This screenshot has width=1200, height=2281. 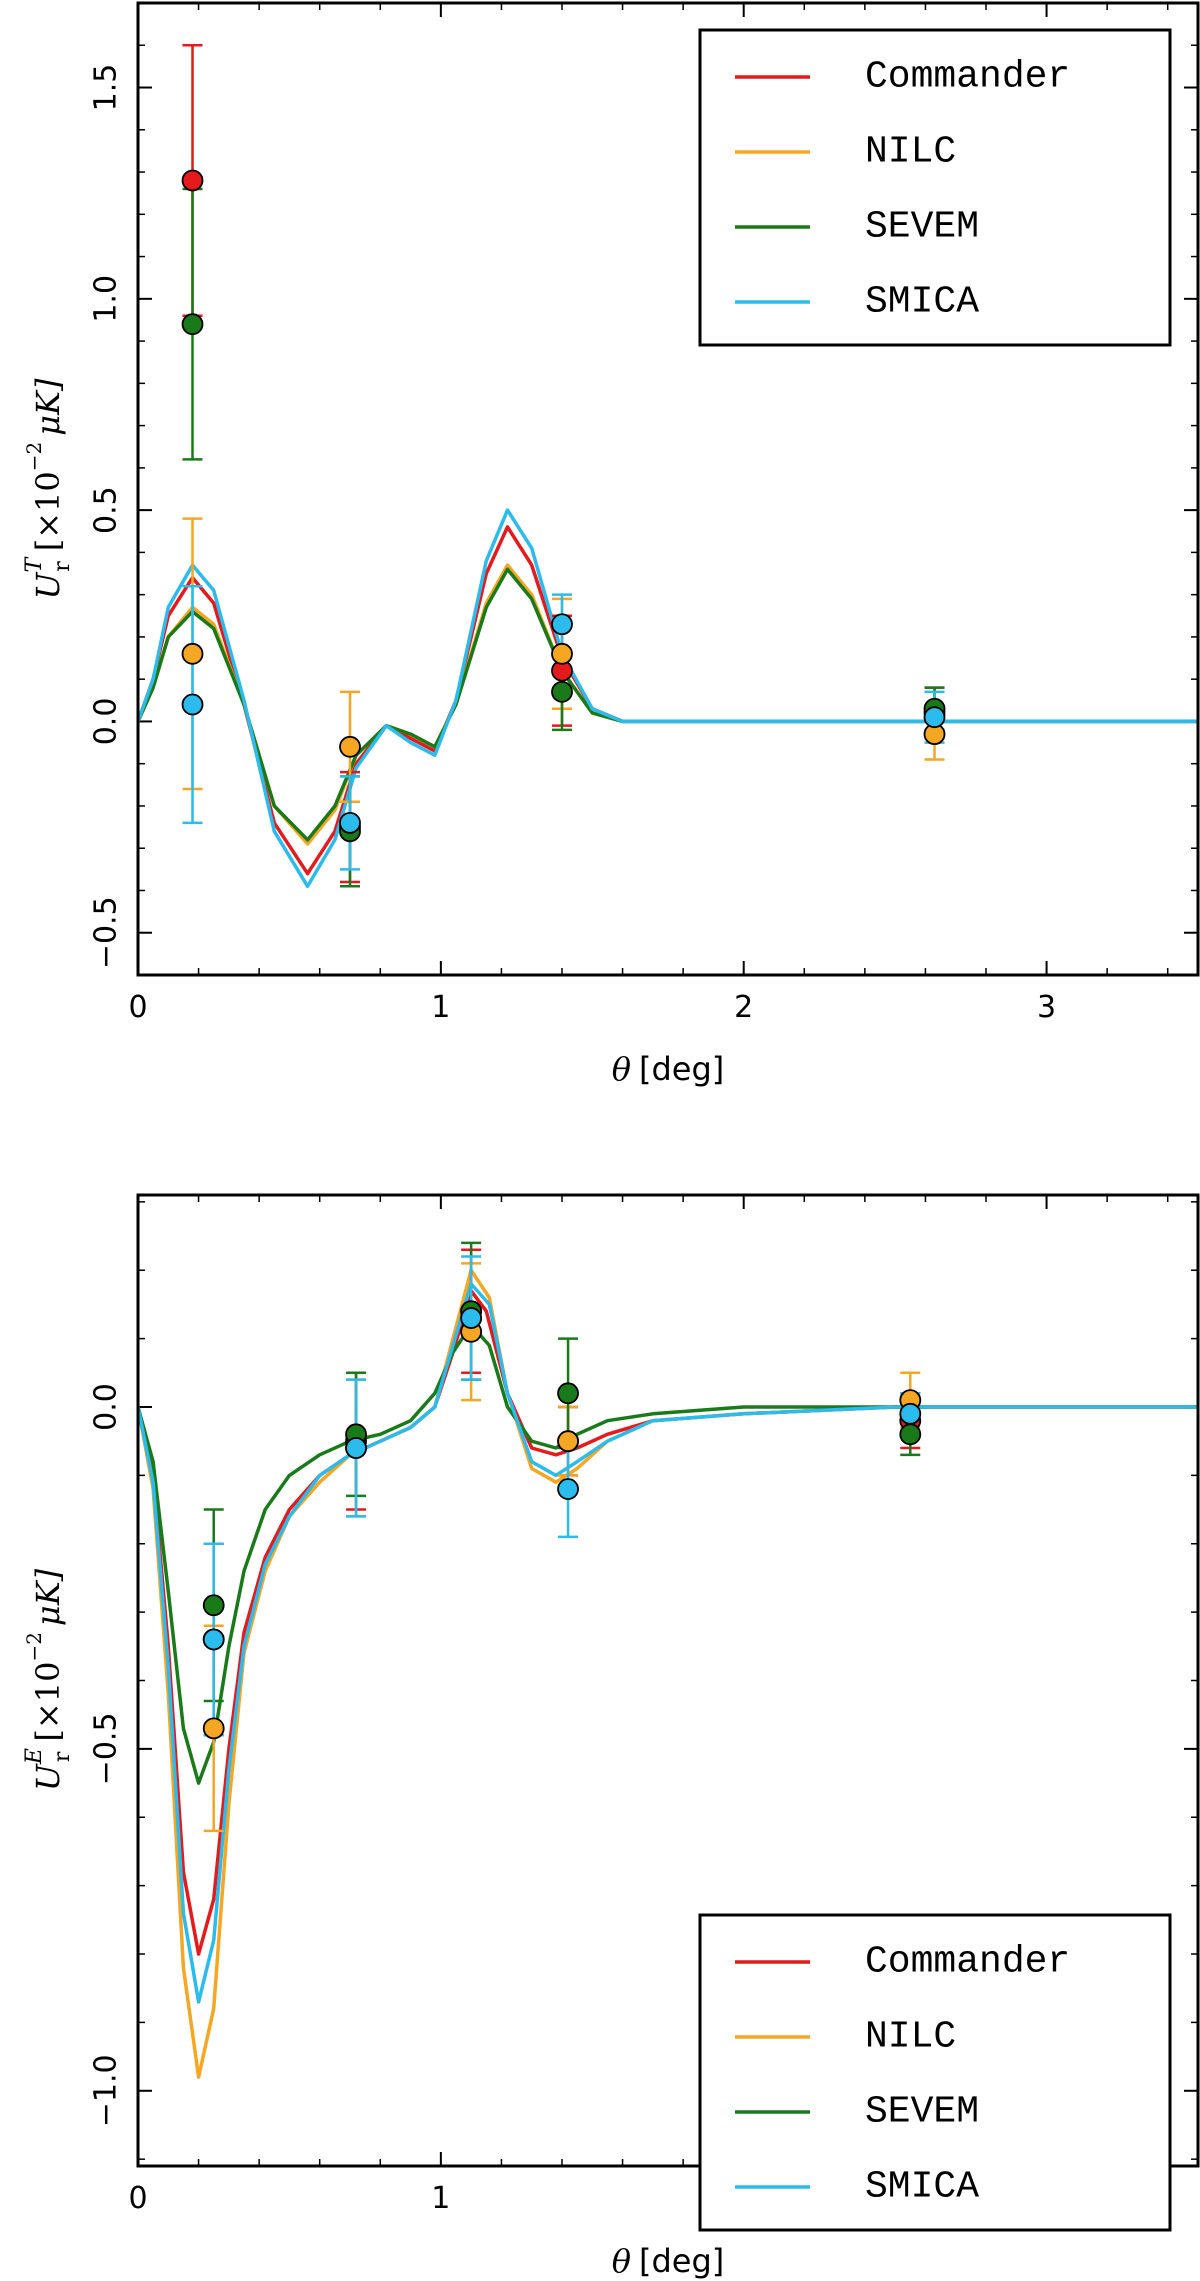 I want to click on curves, so click(x=668, y=698).